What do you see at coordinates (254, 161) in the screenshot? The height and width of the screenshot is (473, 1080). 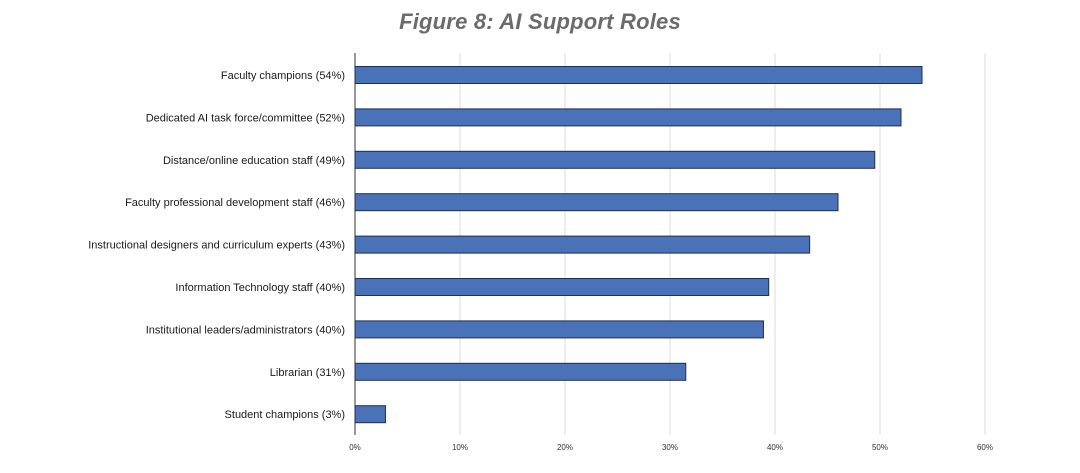 I see `category-label: Distance/online education staff (49%)` at bounding box center [254, 161].